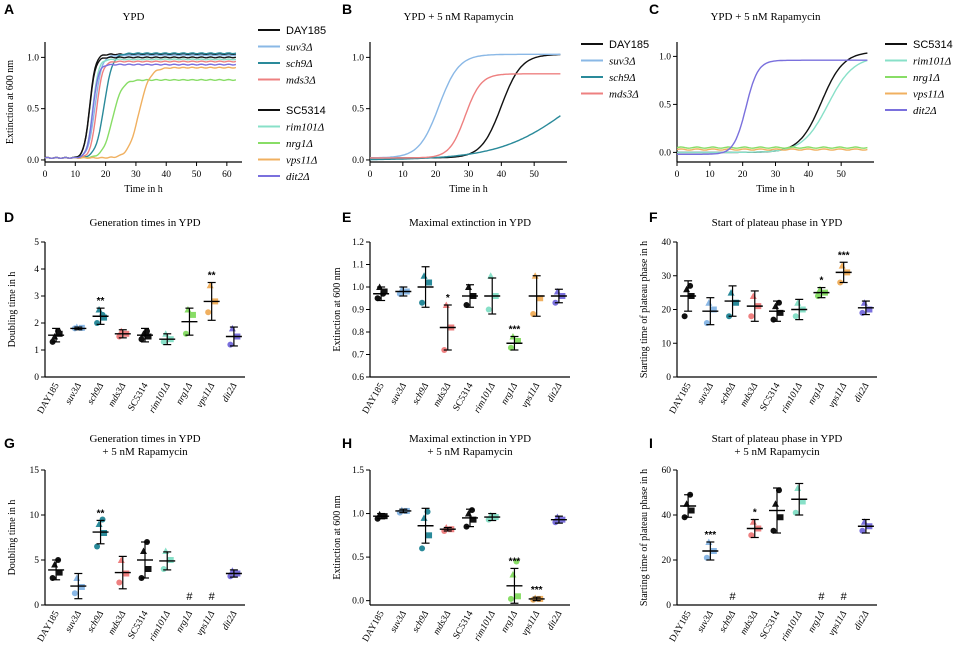 The image size is (959, 649). What do you see at coordinates (928, 95) in the screenshot?
I see `legend-label: vps11Δ` at bounding box center [928, 95].